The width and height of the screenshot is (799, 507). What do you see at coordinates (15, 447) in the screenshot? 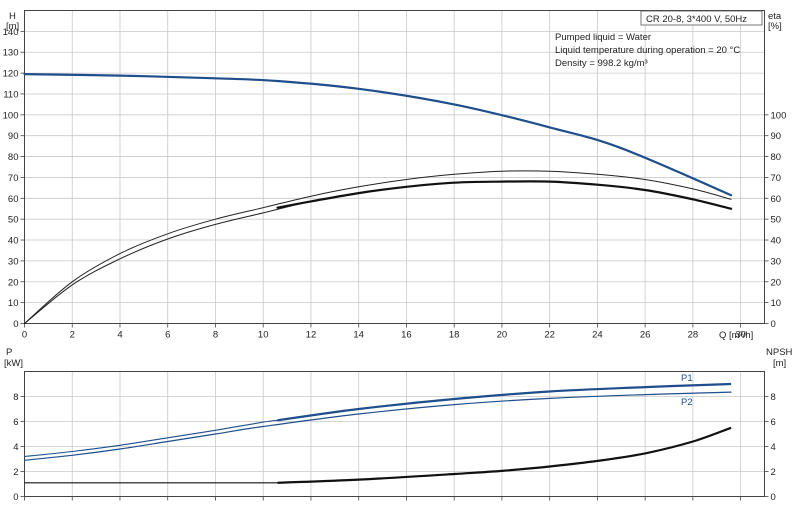
I see `bottom-left-tick-label: 4` at bounding box center [15, 447].